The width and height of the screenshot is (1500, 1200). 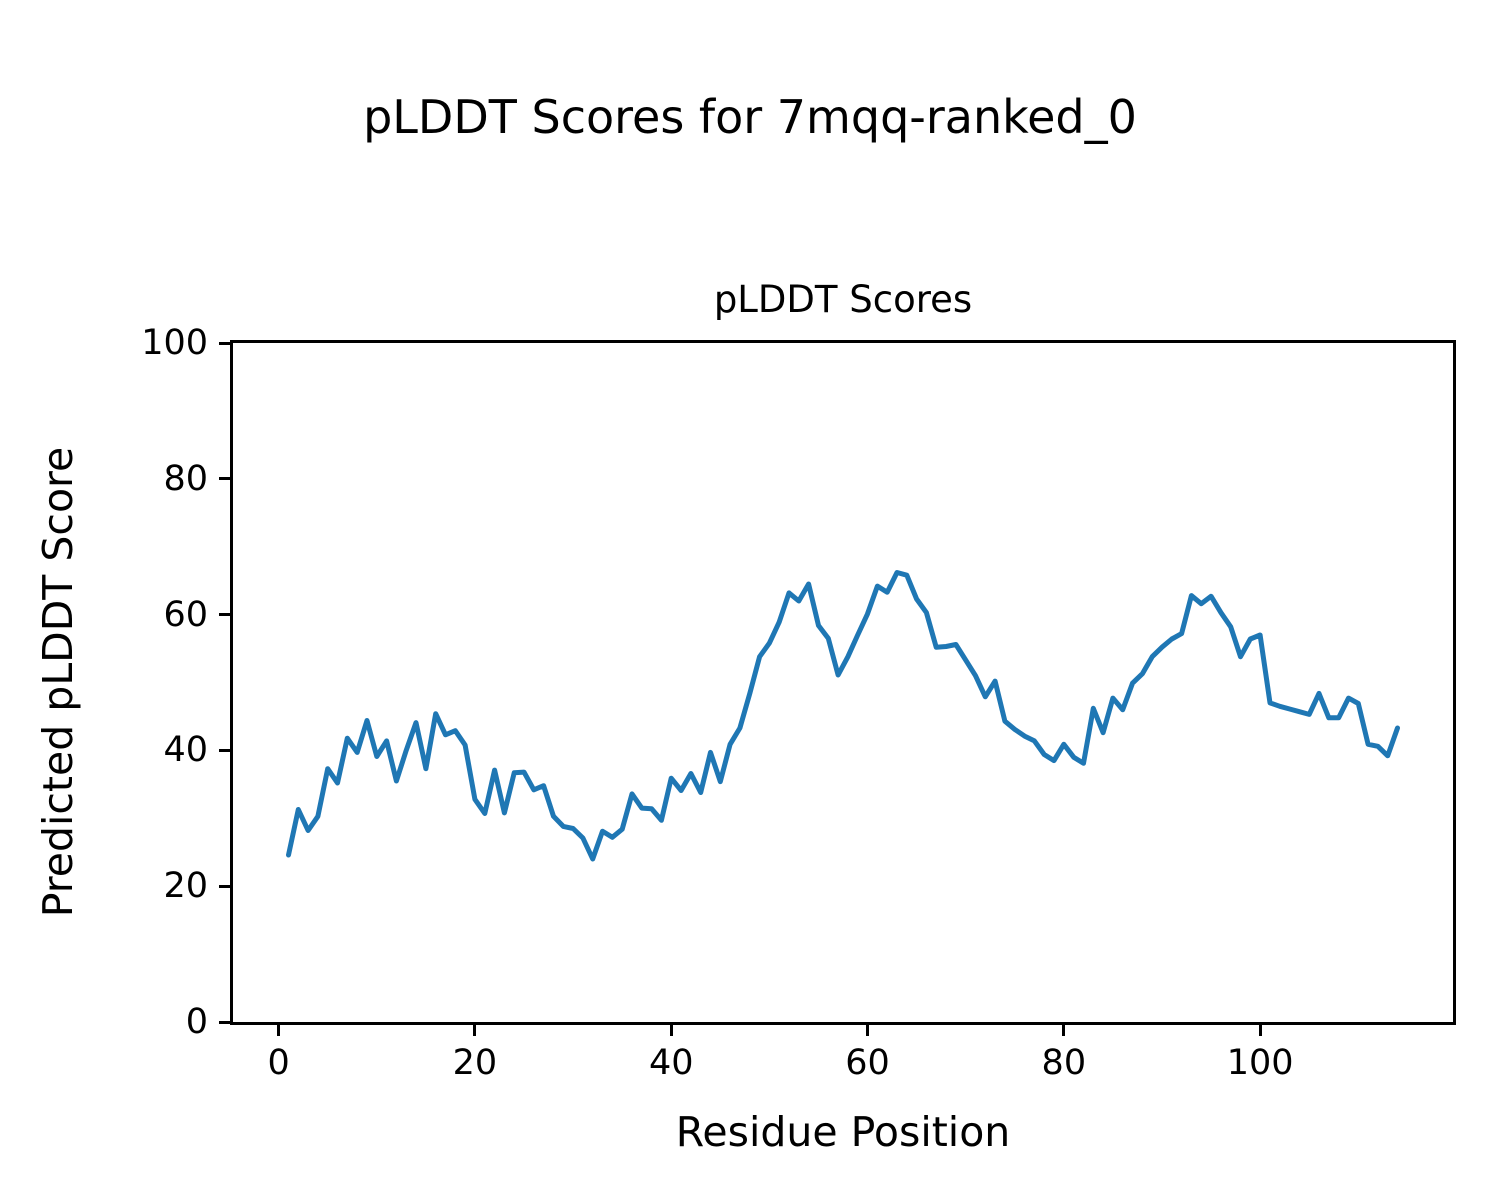 What do you see at coordinates (58, 682) in the screenshot?
I see `y-axis-label: Predicted pLDDT Score` at bounding box center [58, 682].